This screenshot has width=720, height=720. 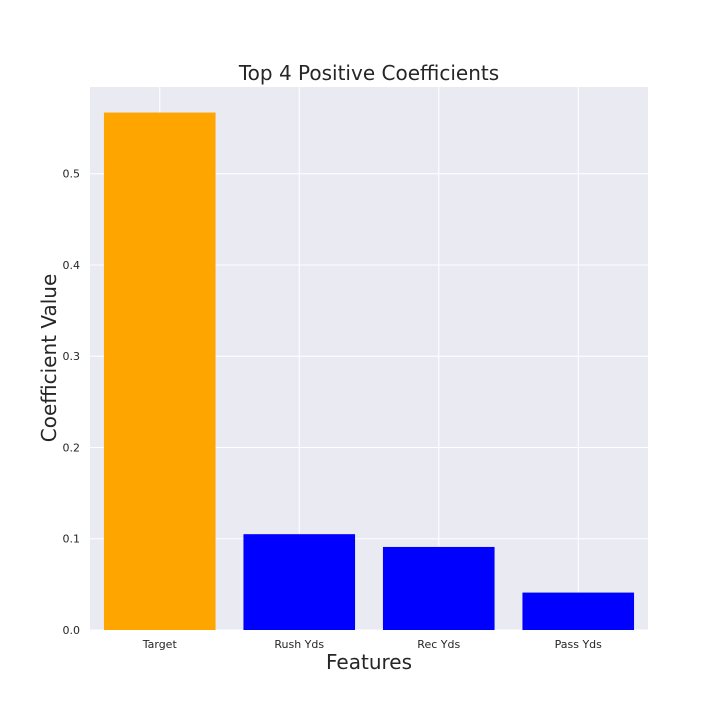 I want to click on y-tick-label: 0.2, so click(x=72, y=447).